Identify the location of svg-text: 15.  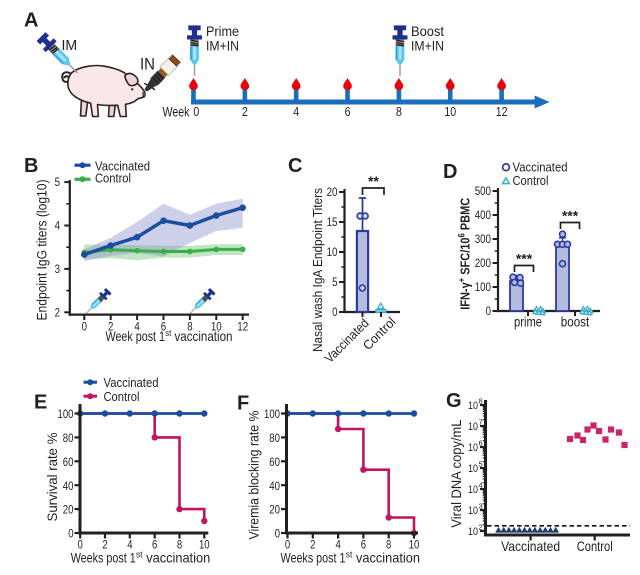
(332, 223).